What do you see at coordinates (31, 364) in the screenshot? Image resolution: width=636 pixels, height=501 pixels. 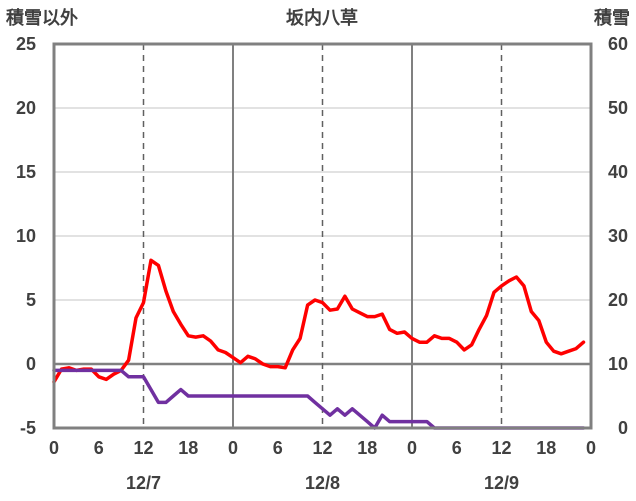 I see `left-tick-label: 0` at bounding box center [31, 364].